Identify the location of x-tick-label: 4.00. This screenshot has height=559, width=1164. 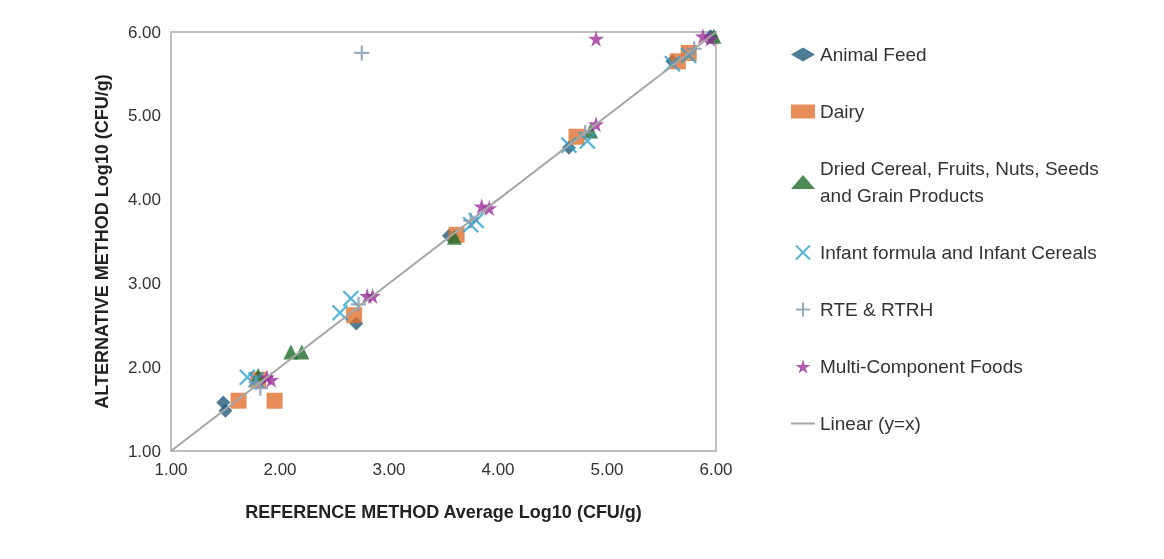
(498, 469).